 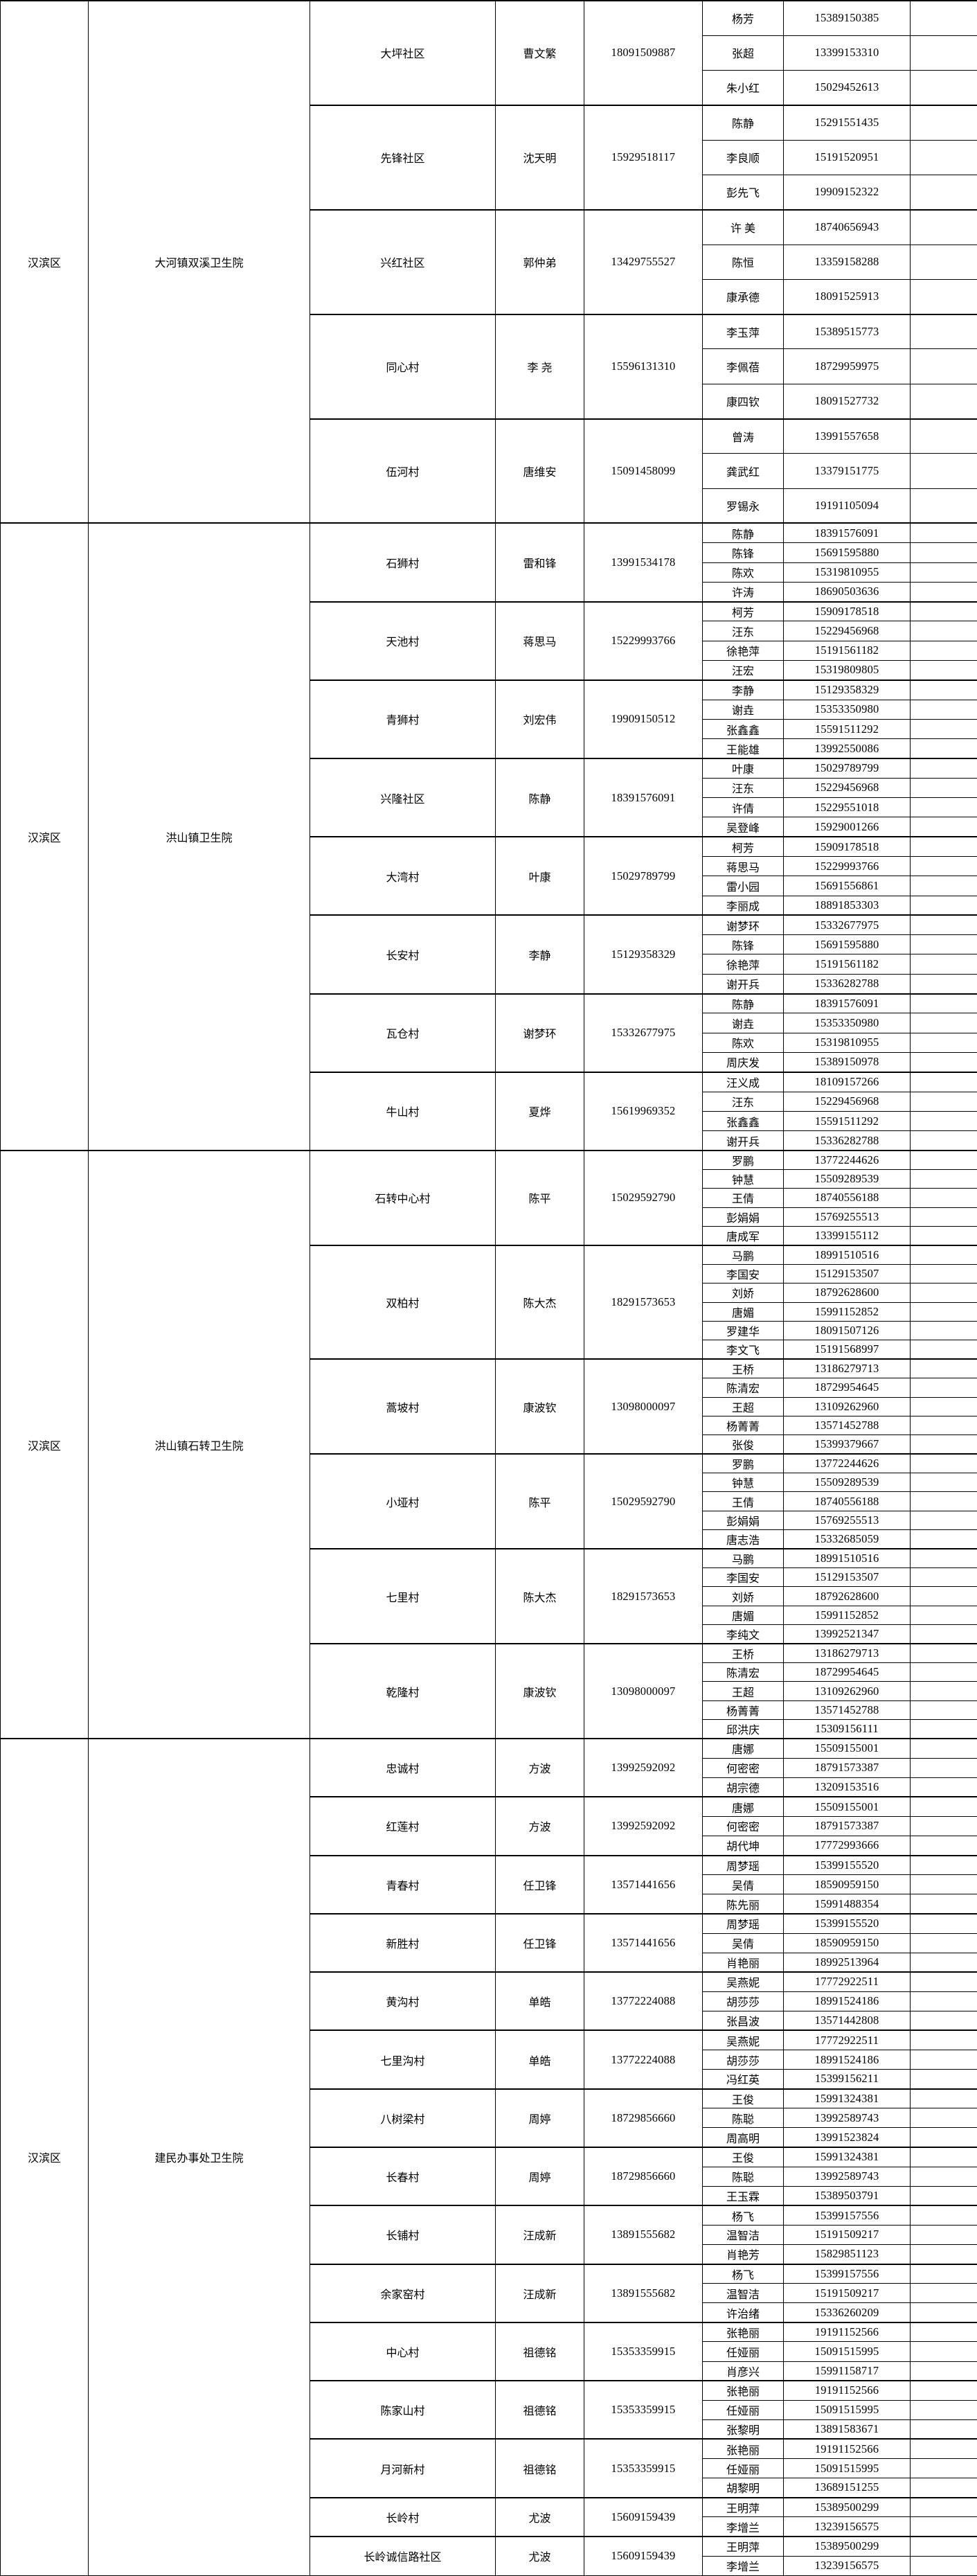 What do you see at coordinates (743, 2098) in the screenshot?
I see `contact-name-cell: 王俊` at bounding box center [743, 2098].